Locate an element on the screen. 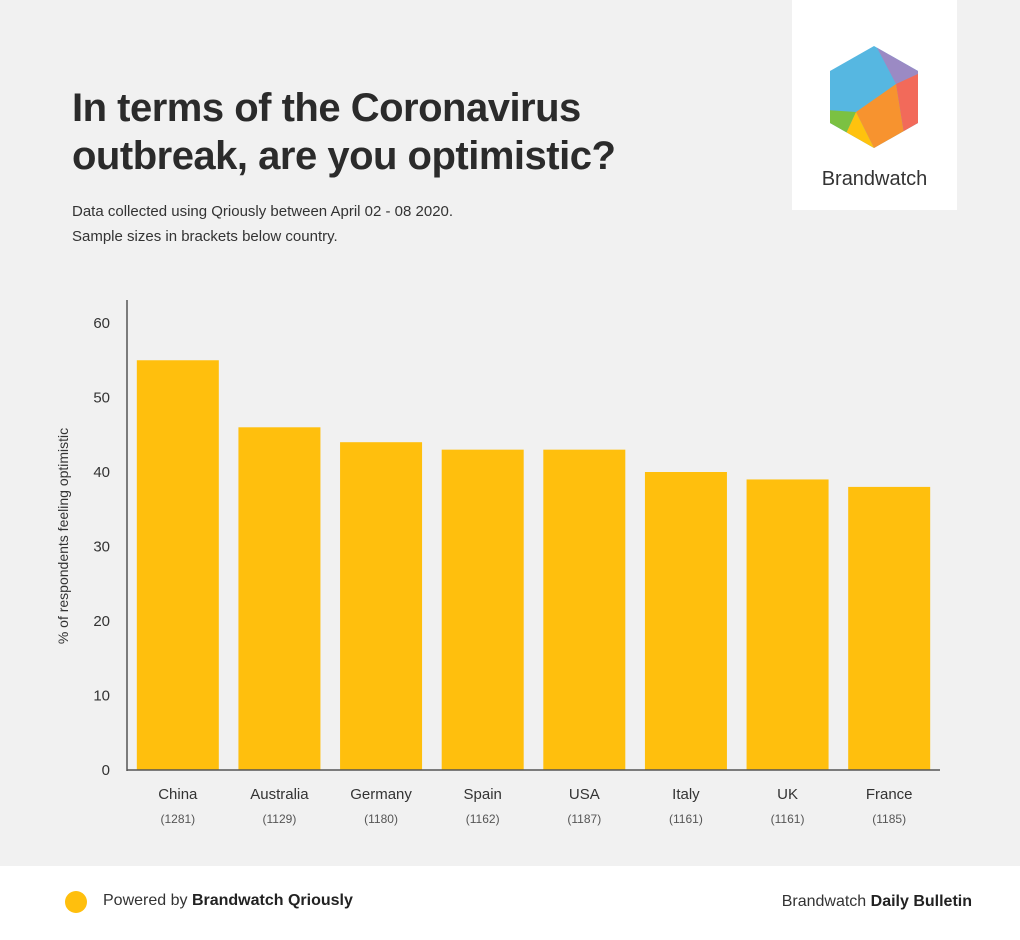 Image resolution: width=1020 pixels, height=940 pixels. sample-size-label: (1180) is located at coordinates (381, 819).